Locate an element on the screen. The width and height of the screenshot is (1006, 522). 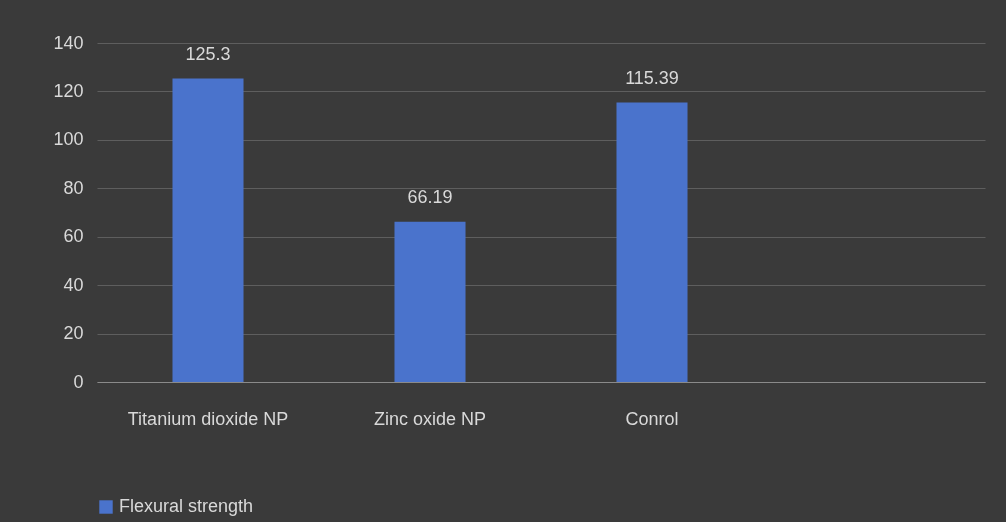
y-tick-label: 40 is located at coordinates (73, 284).